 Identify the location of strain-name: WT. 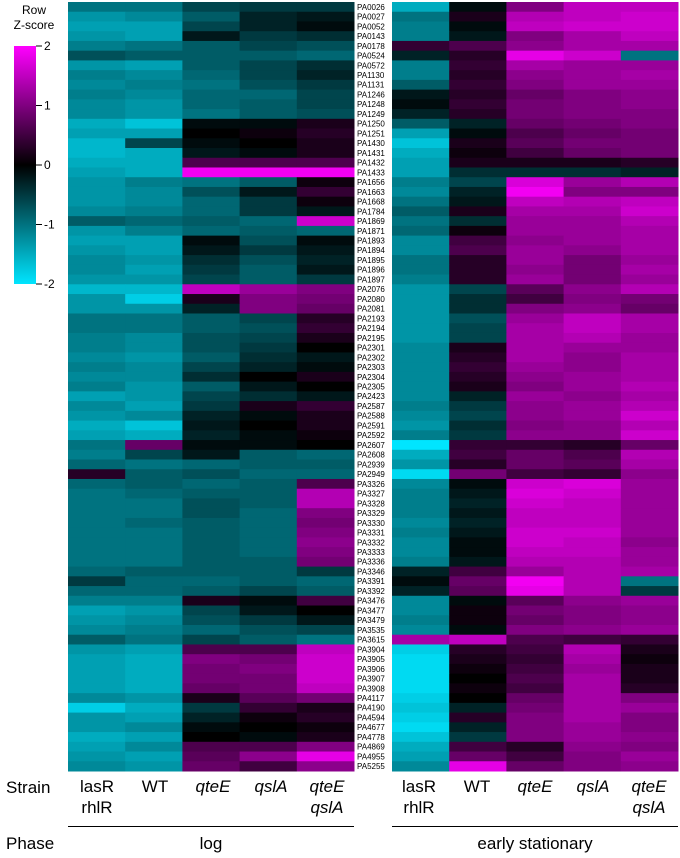
(477, 786).